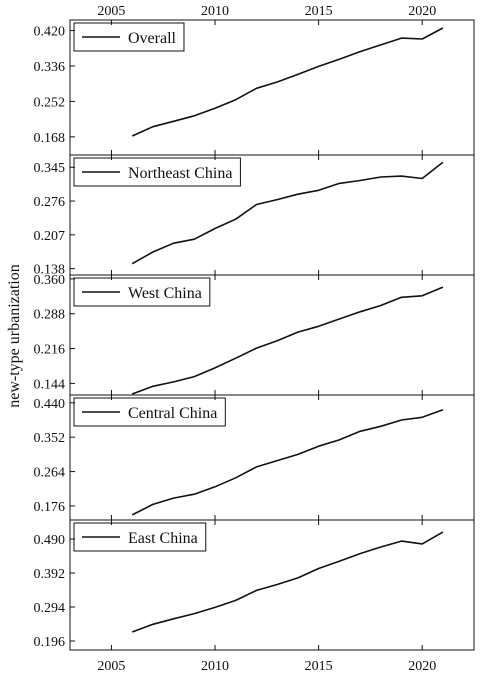 This screenshot has width=484, height=678. I want to click on y-tick-label: 0.294, so click(50, 608).